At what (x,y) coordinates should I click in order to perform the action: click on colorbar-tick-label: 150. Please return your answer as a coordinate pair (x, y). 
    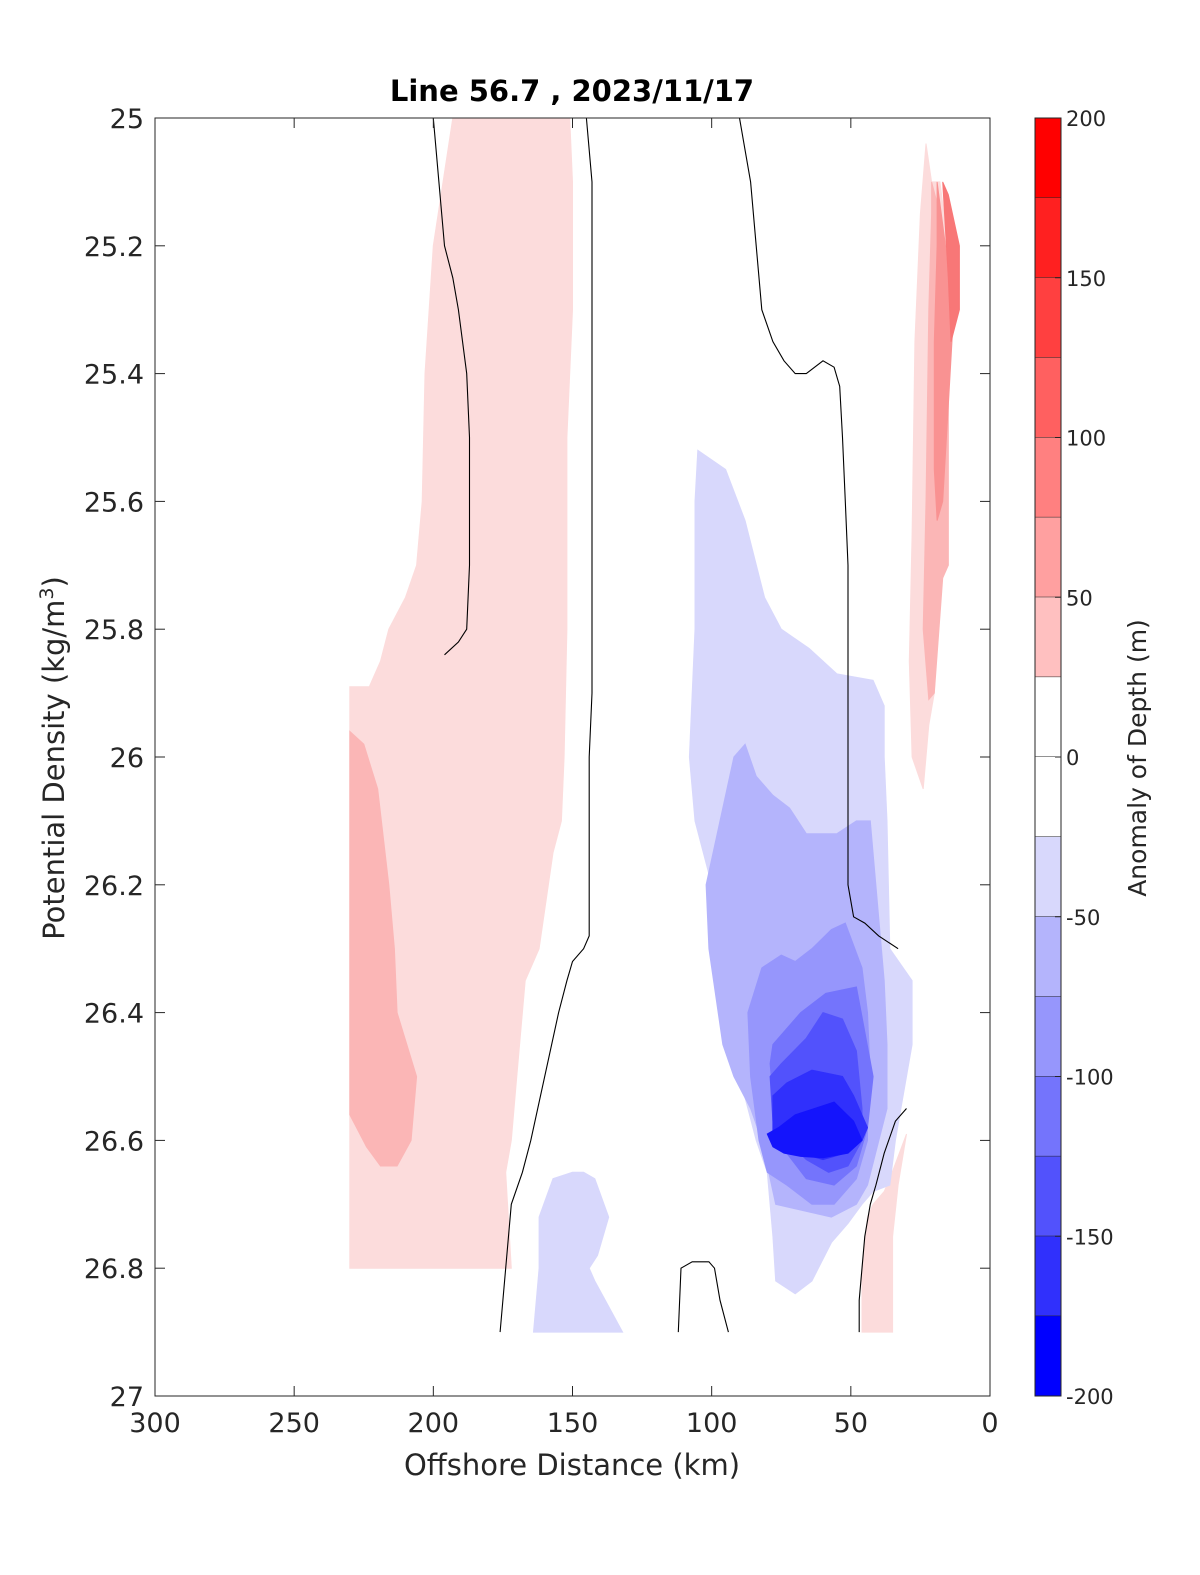
    Looking at the image, I should click on (1086, 279).